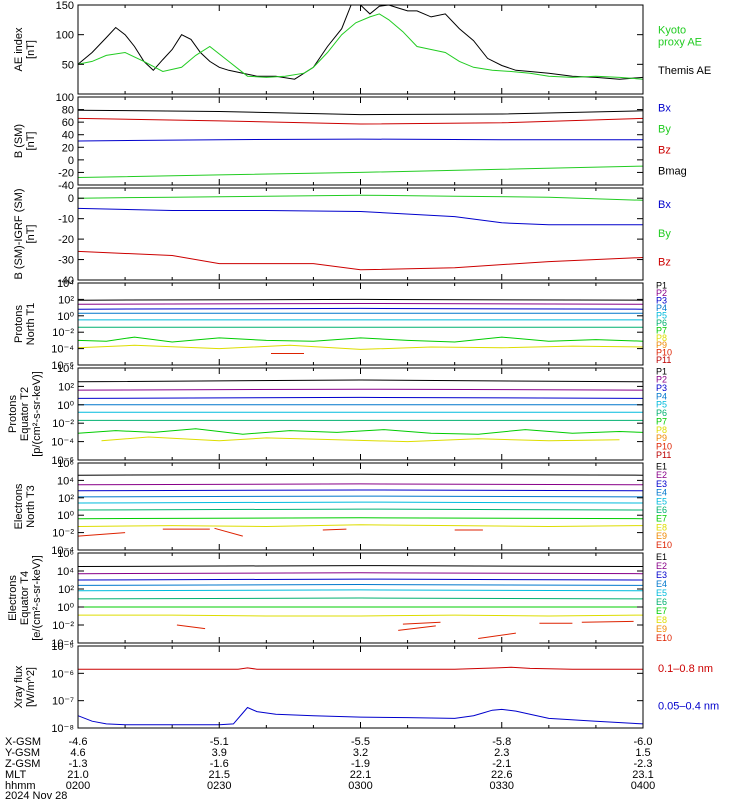  What do you see at coordinates (65, 406) in the screenshot?
I see `y-tick-label: 10⁰` at bounding box center [65, 406].